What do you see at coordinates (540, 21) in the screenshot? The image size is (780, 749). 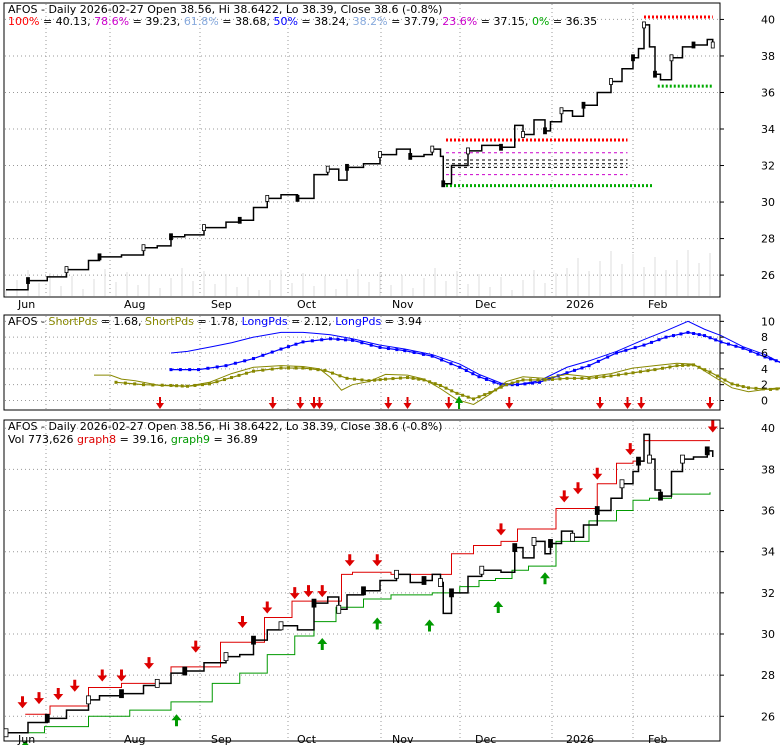 I see `fib-text-12: 0%` at bounding box center [540, 21].